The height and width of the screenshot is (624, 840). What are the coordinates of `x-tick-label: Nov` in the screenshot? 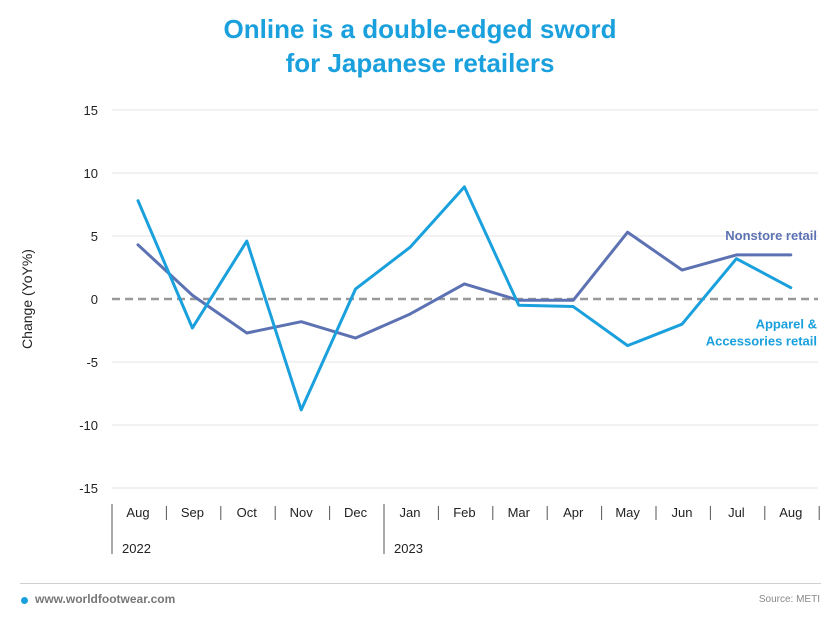 It's located at (302, 512).